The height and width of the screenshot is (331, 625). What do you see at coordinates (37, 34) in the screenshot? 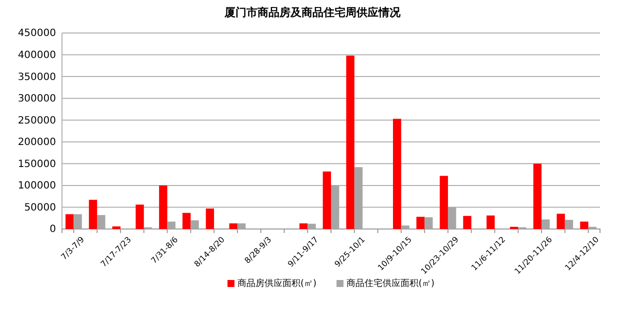
I see `y-tick-label: 450000` at bounding box center [37, 34].